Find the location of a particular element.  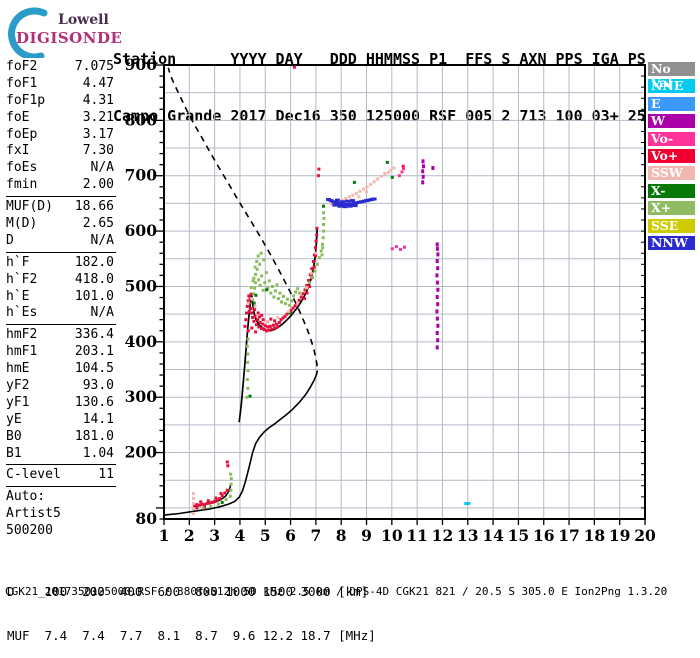

param-value: 3.17 is located at coordinates (98, 134).